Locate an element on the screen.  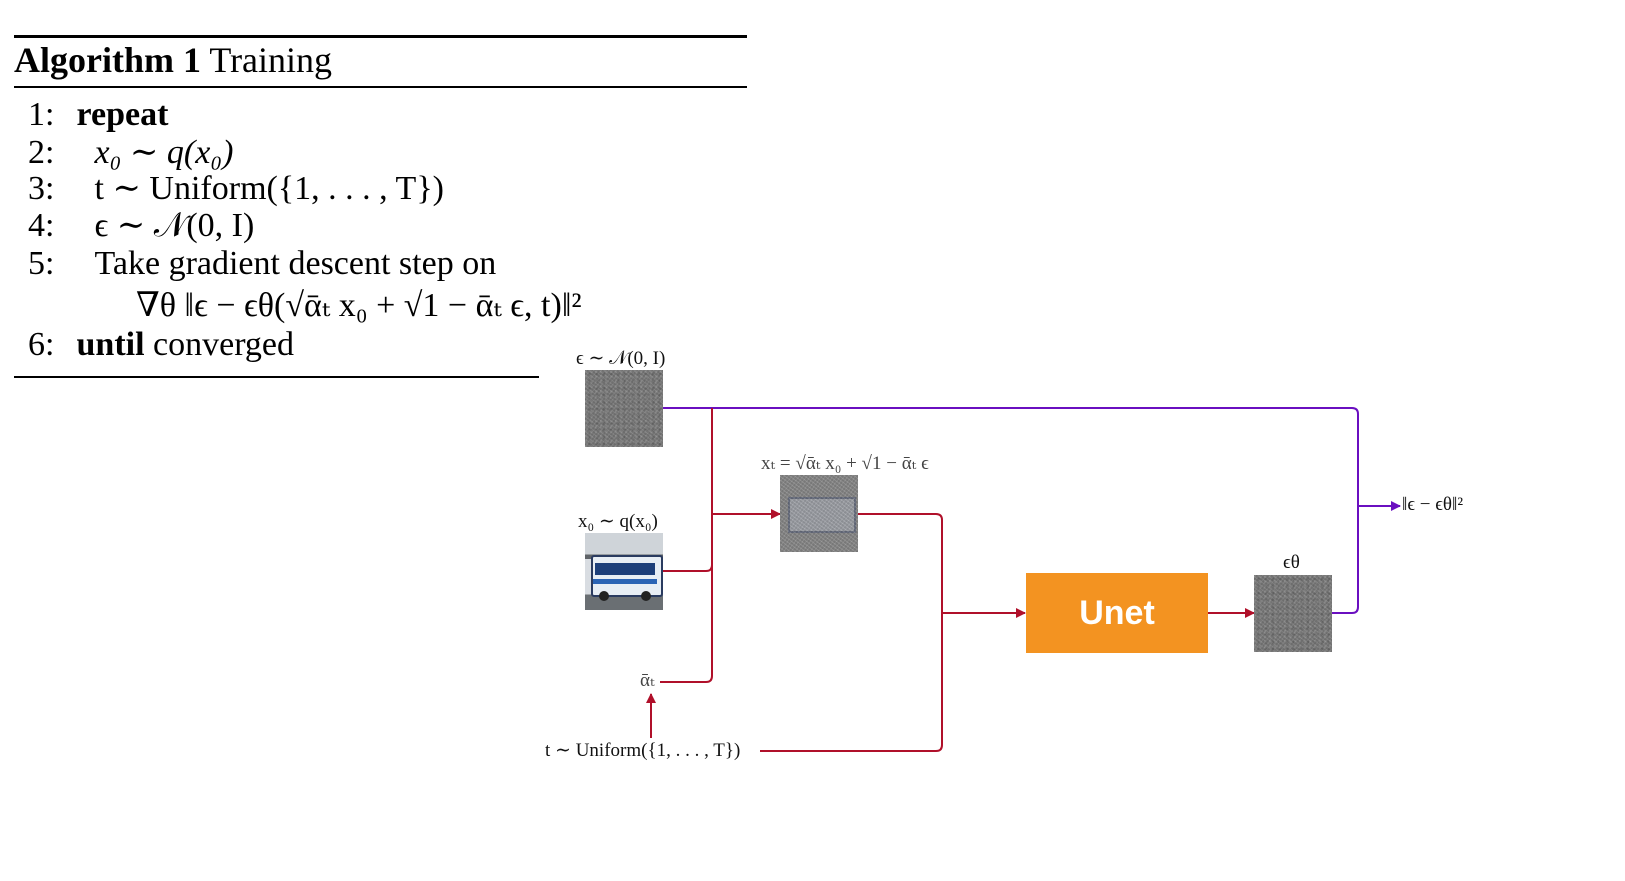
line-number: 4: is located at coordinates (41, 225).